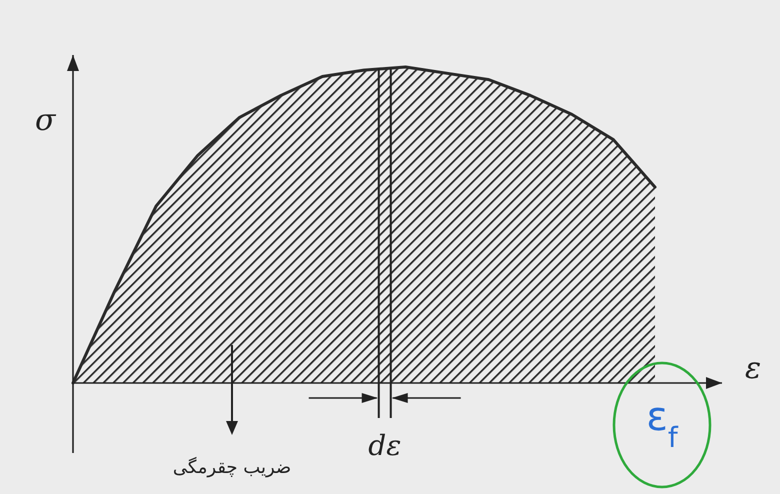  I want to click on y-axis-title: σ, so click(46, 120).